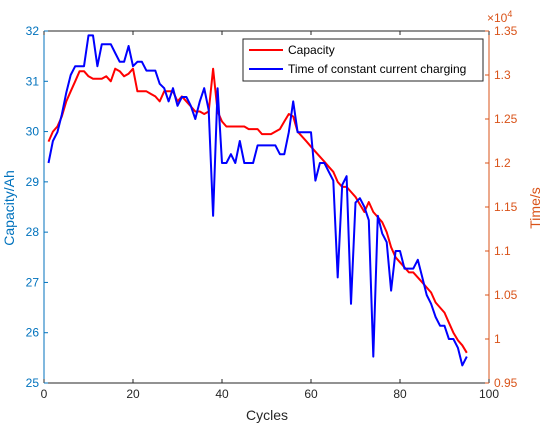 Image resolution: width=550 pixels, height=436 pixels. What do you see at coordinates (535, 207) in the screenshot?
I see `right-y-axis-label: Time/s` at bounding box center [535, 207].